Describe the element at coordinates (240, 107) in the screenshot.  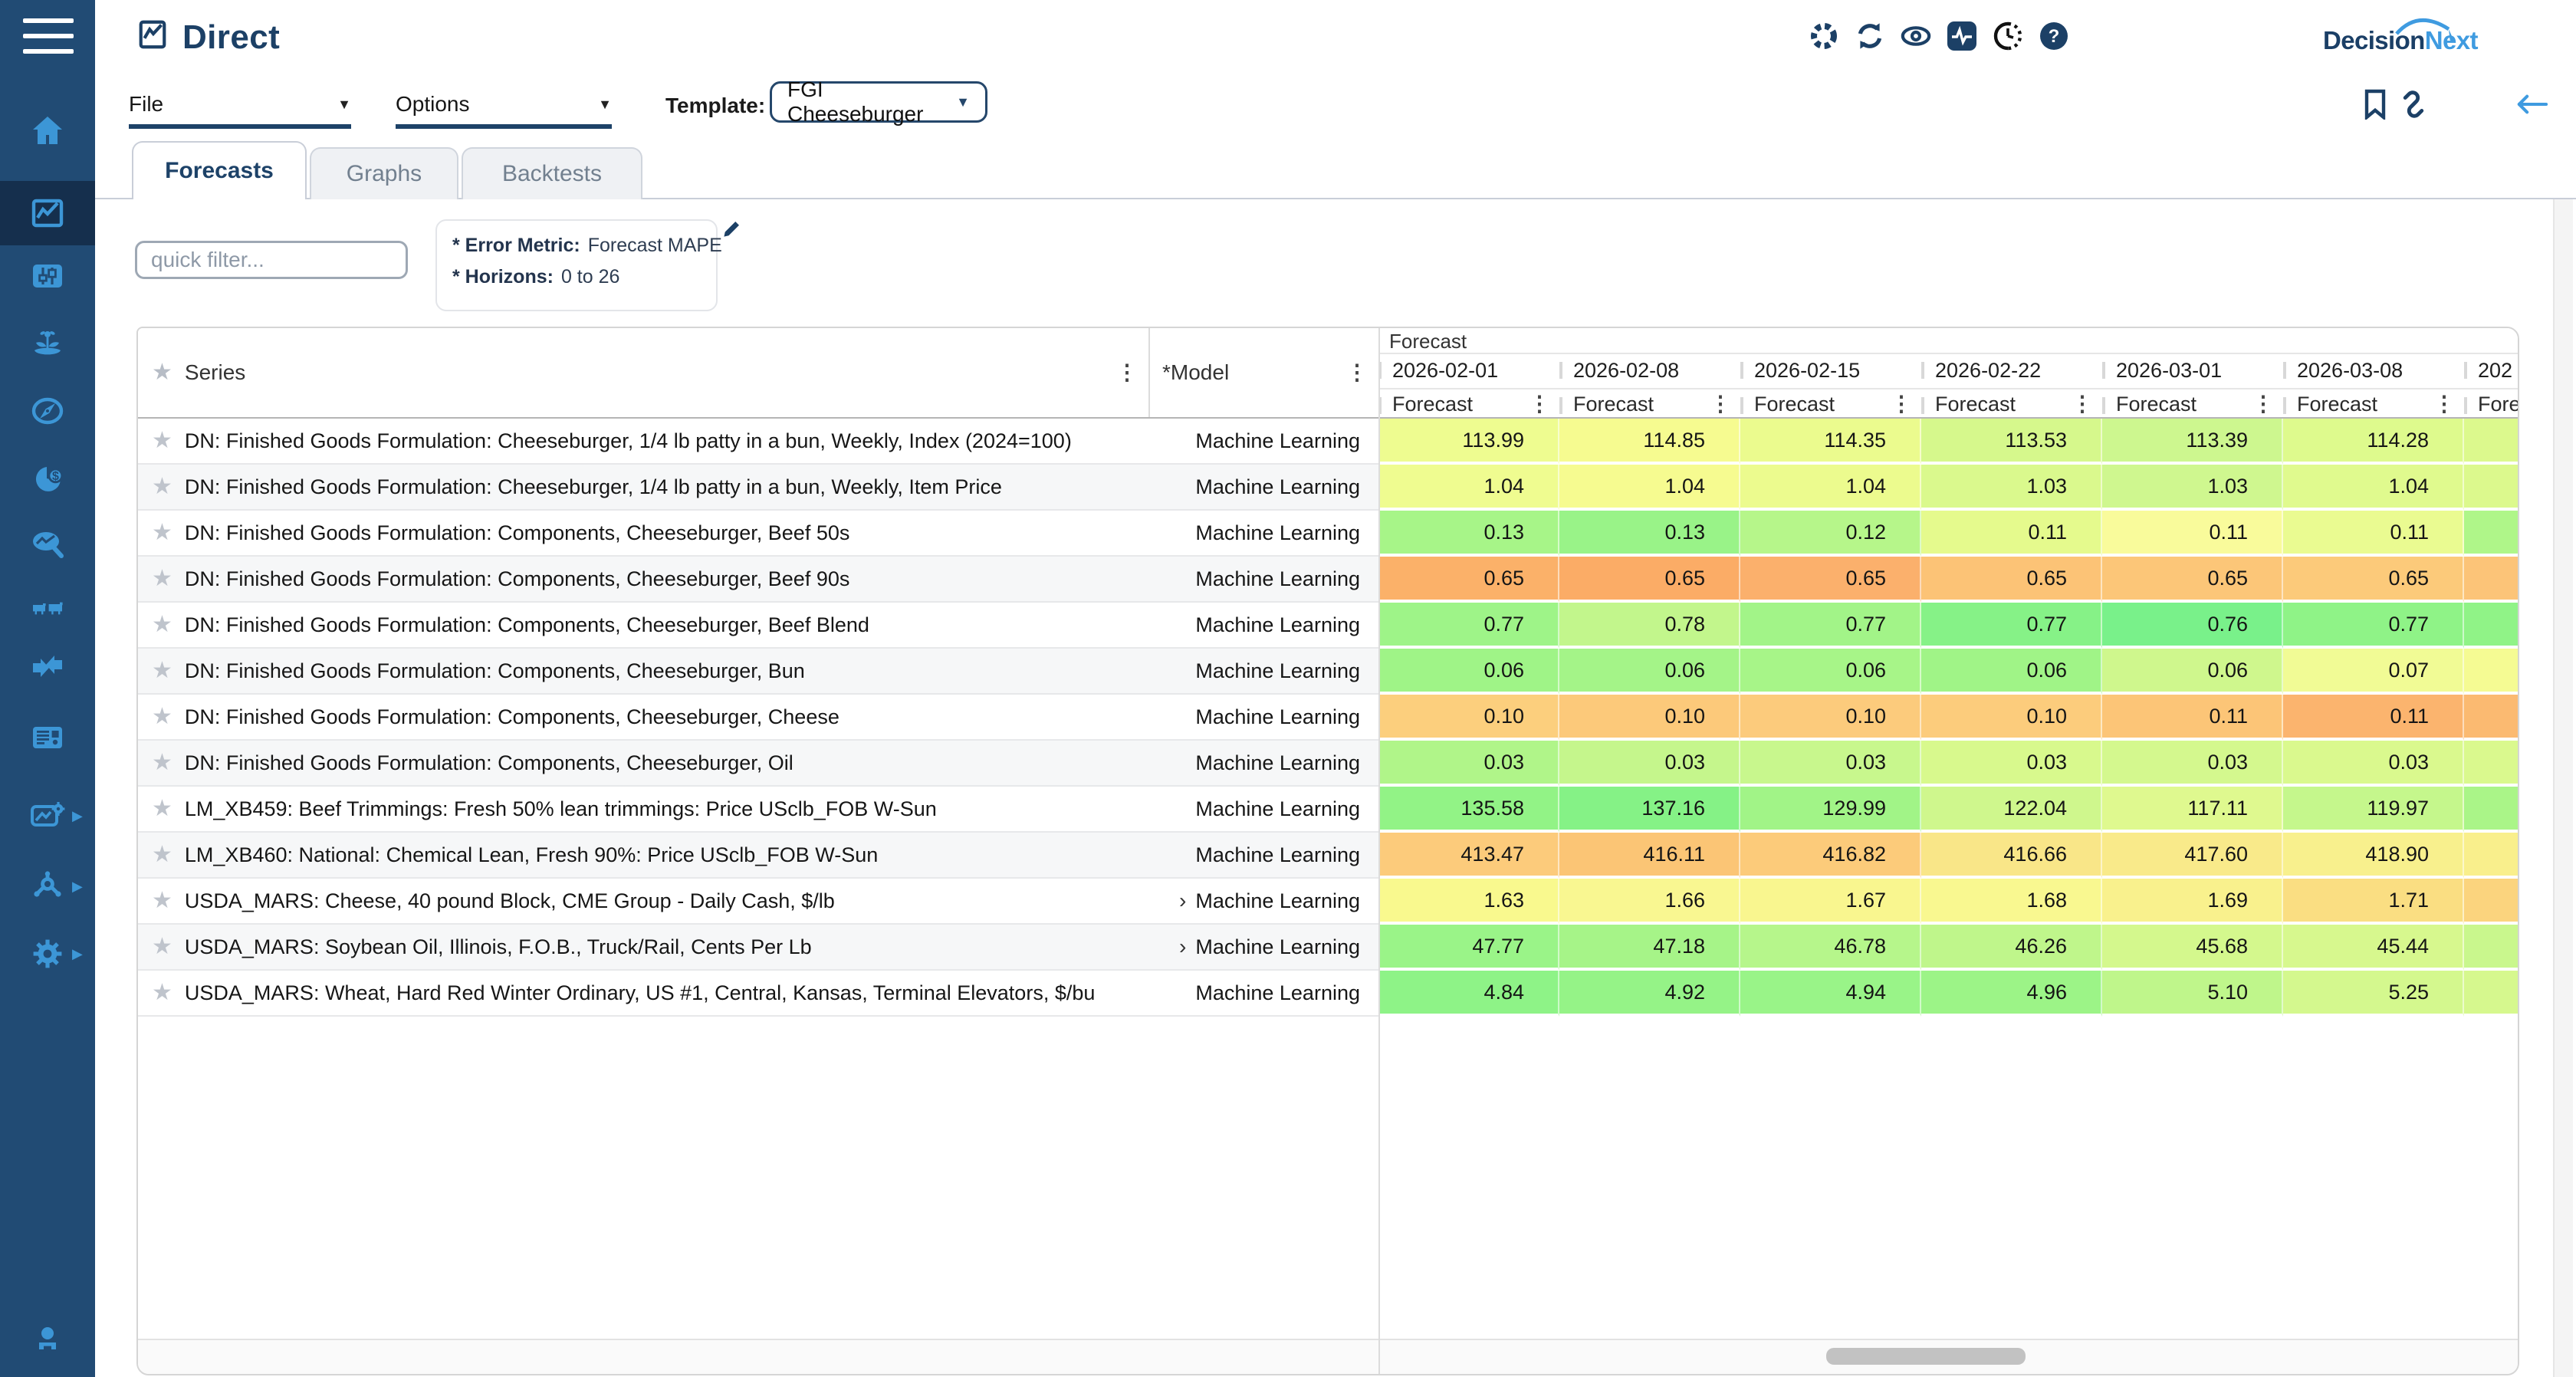
I see `file-menu: File ▼` at that location.